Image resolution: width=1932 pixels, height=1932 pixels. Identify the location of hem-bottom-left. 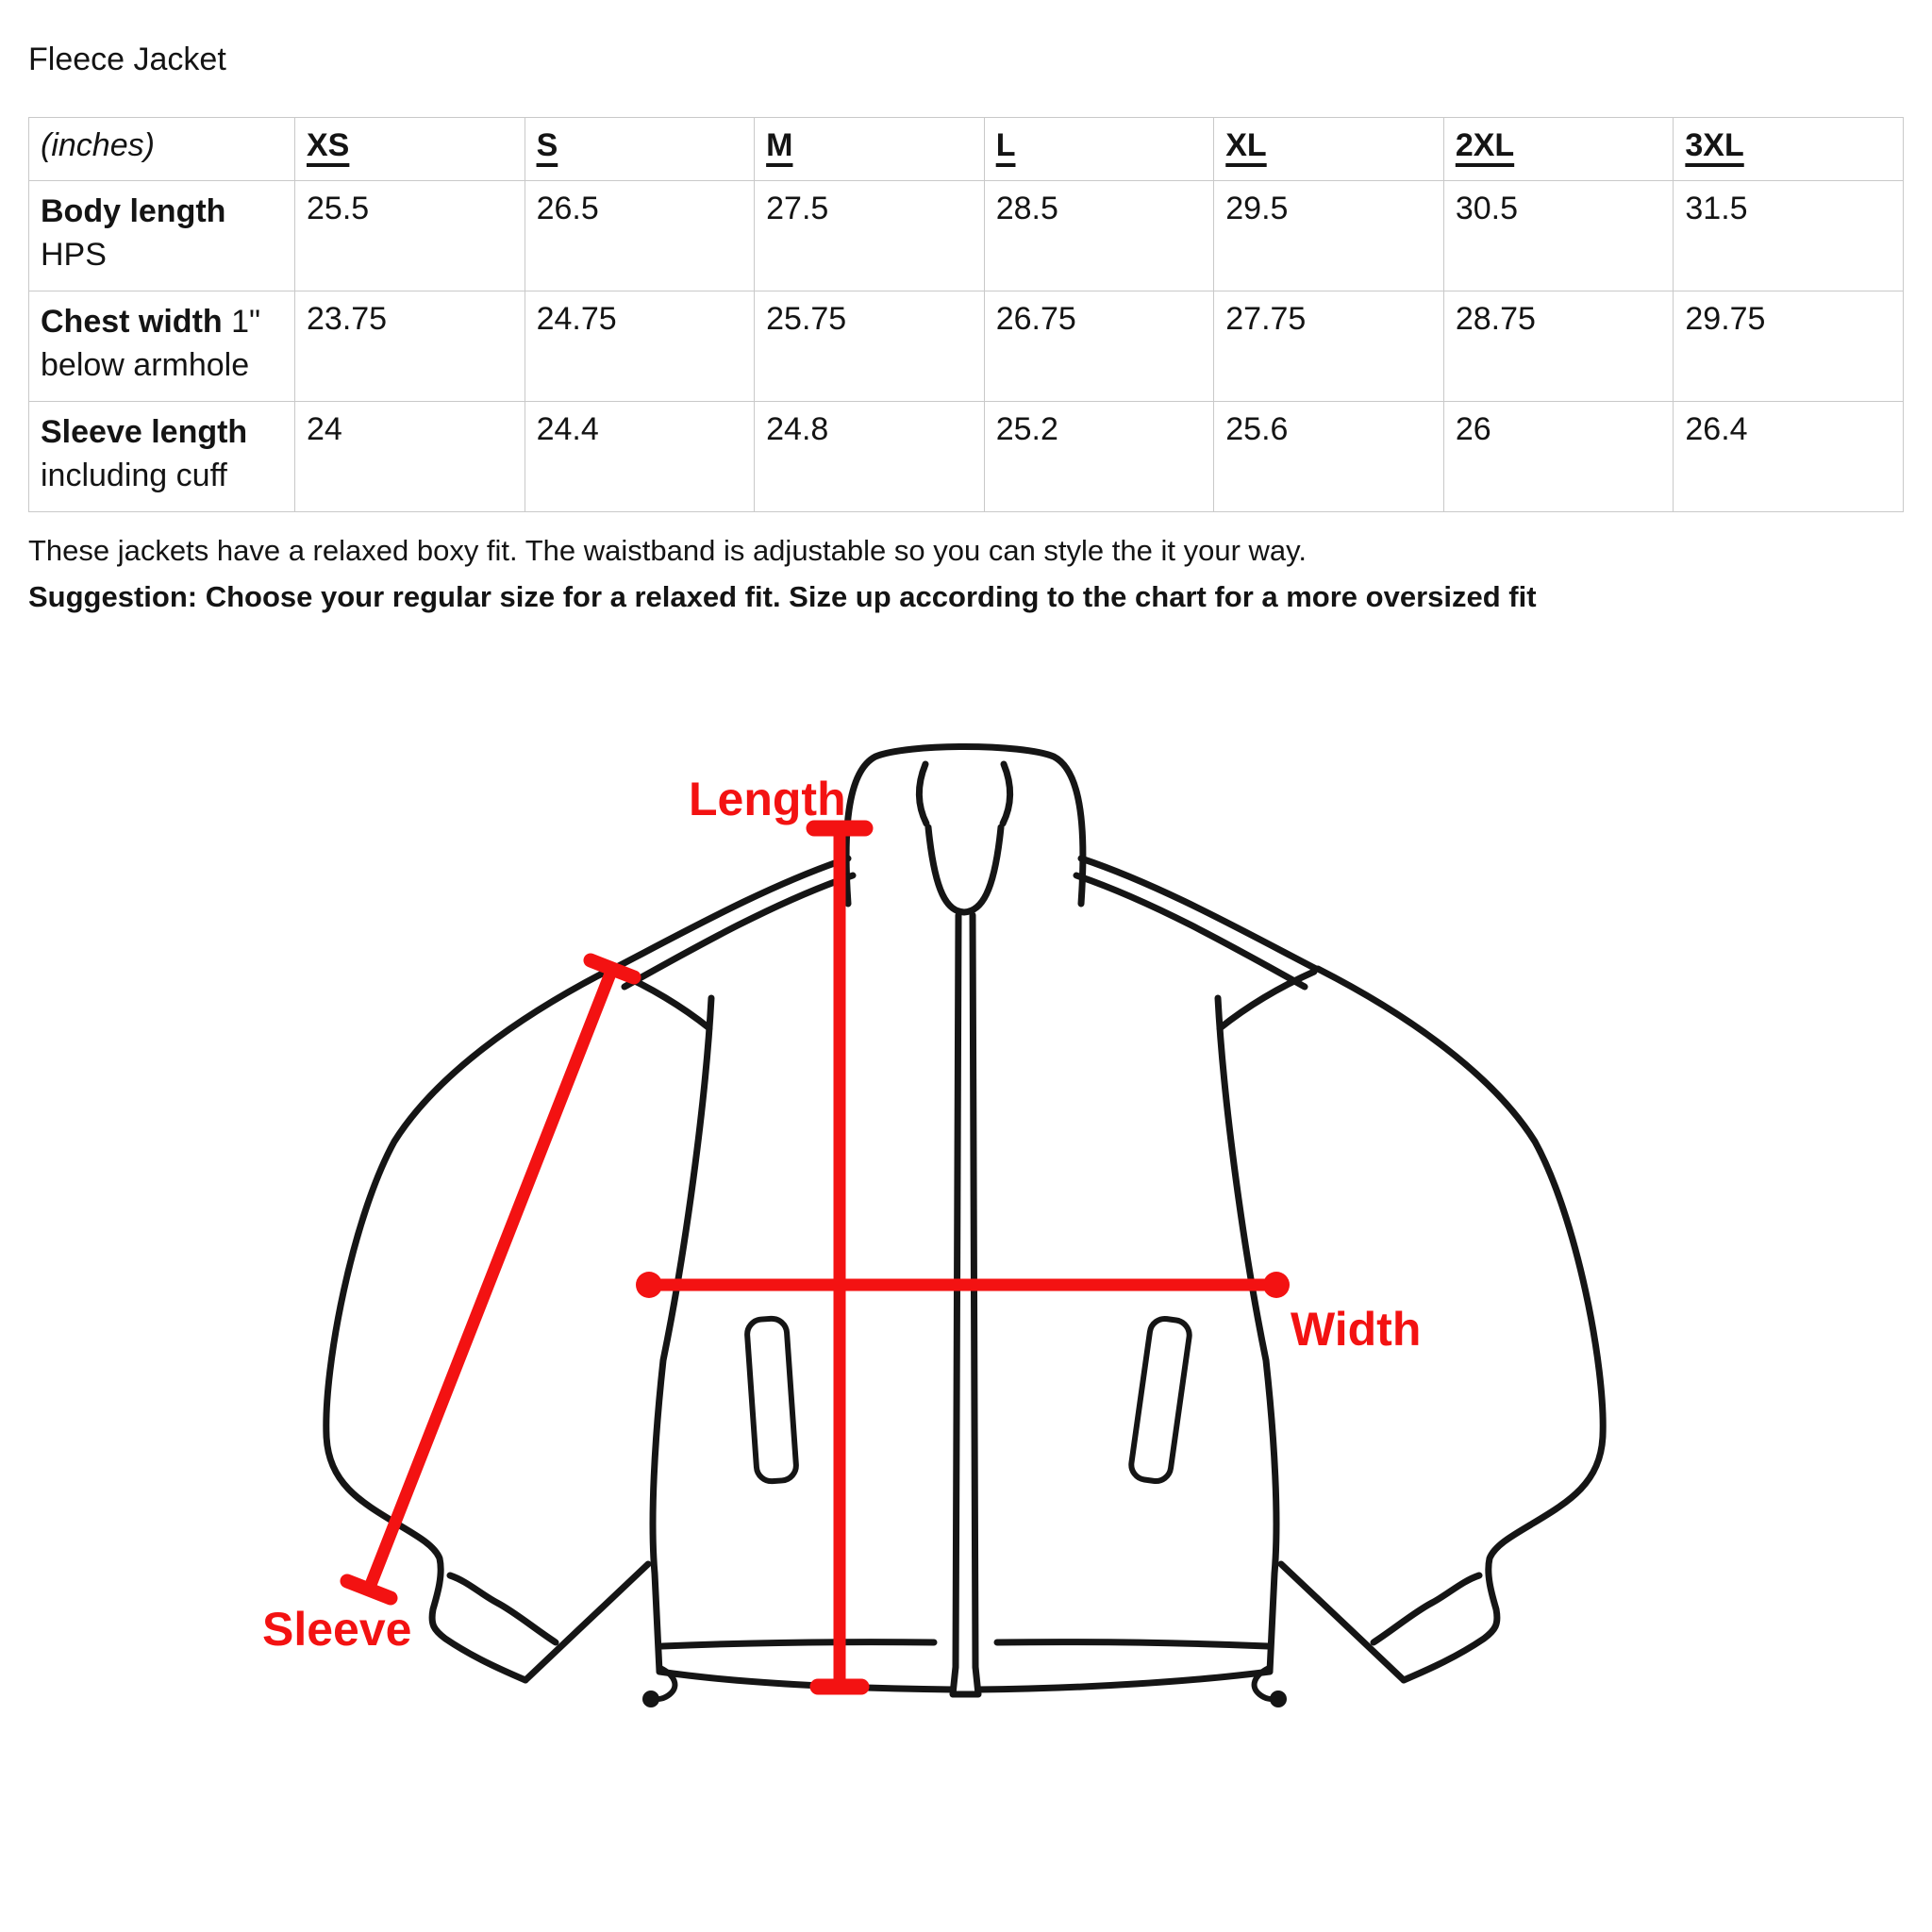
(806, 1680).